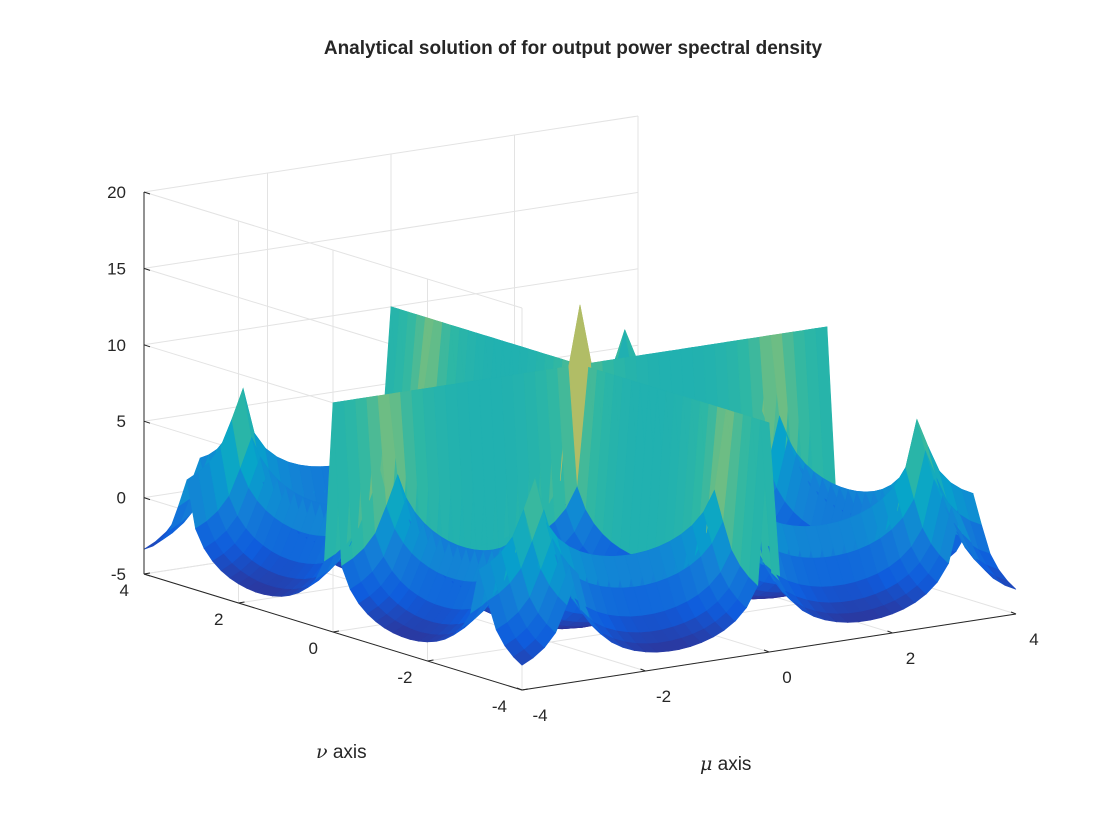  What do you see at coordinates (322, 752) in the screenshot?
I see `y-axis-label-symbol: ν` at bounding box center [322, 752].